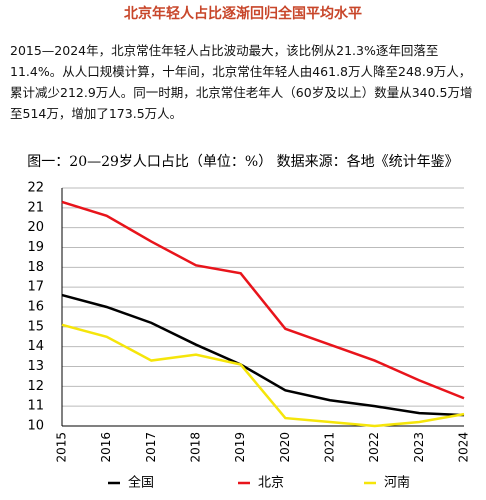 This screenshot has height=500, width=486. Describe the element at coordinates (35, 227) in the screenshot. I see `y-tick-label: 20` at that location.